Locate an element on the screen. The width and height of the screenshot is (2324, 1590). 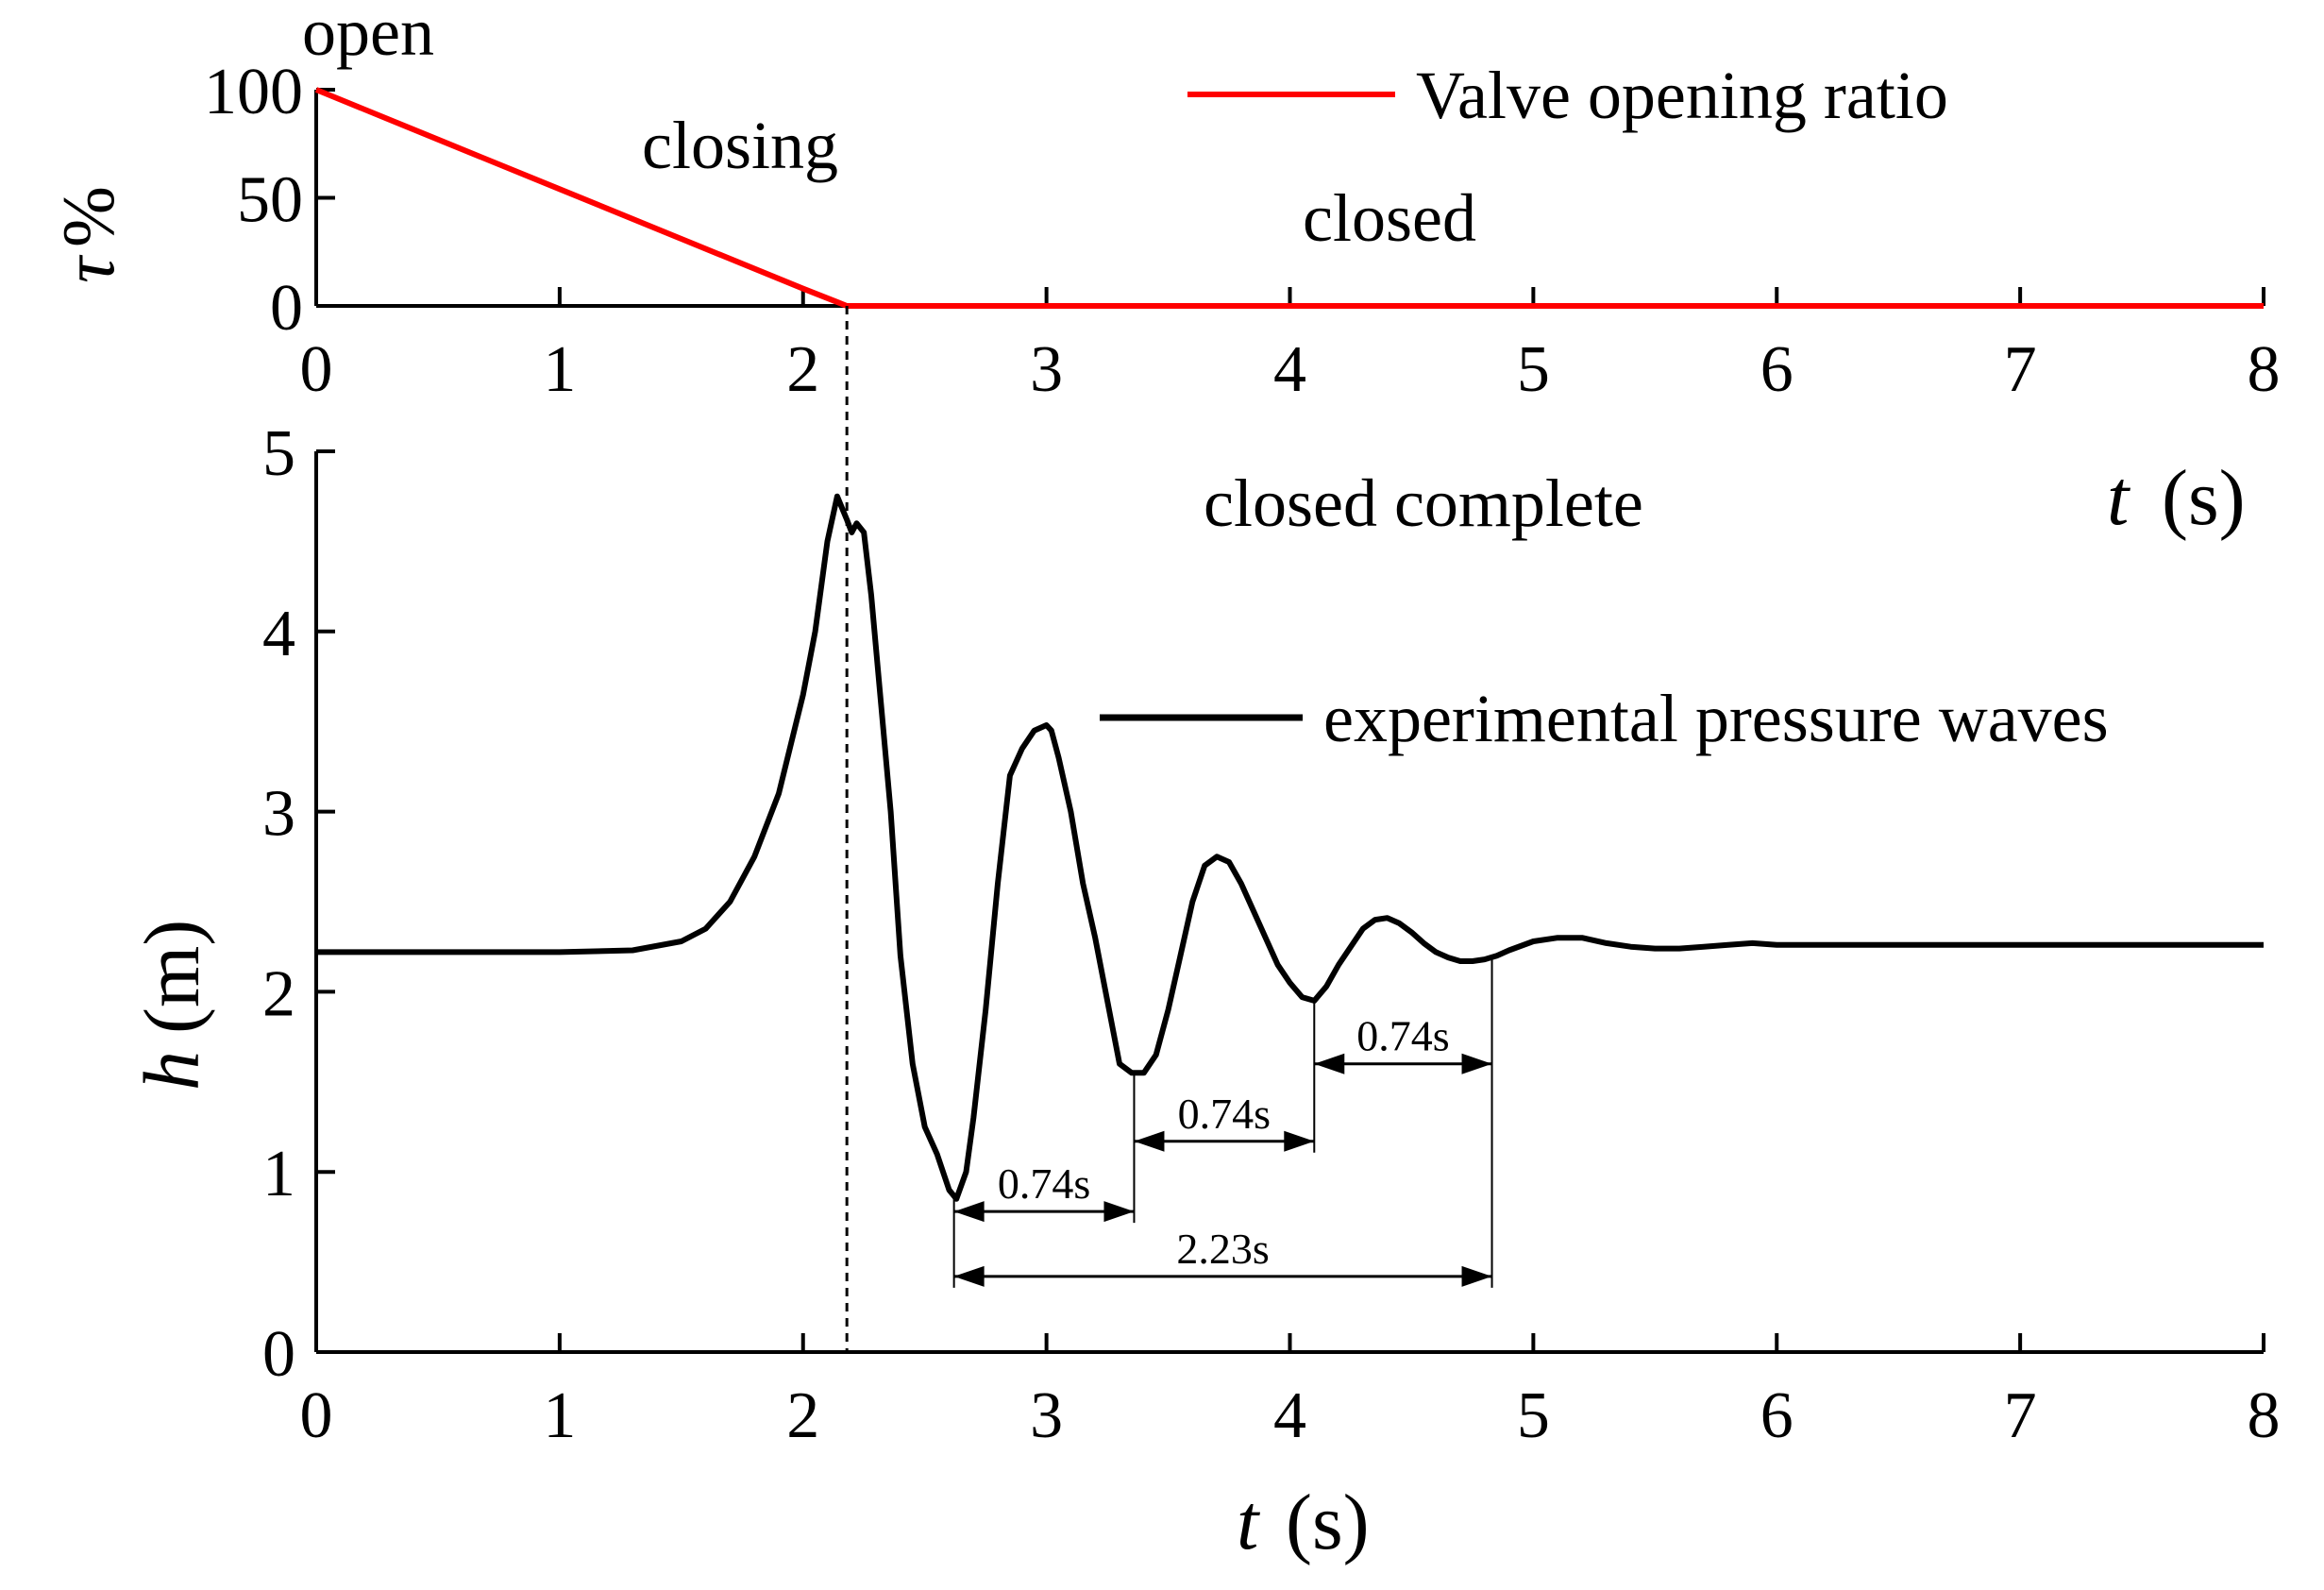
top-y-ticks: 0 50 100 is located at coordinates (269, 200).